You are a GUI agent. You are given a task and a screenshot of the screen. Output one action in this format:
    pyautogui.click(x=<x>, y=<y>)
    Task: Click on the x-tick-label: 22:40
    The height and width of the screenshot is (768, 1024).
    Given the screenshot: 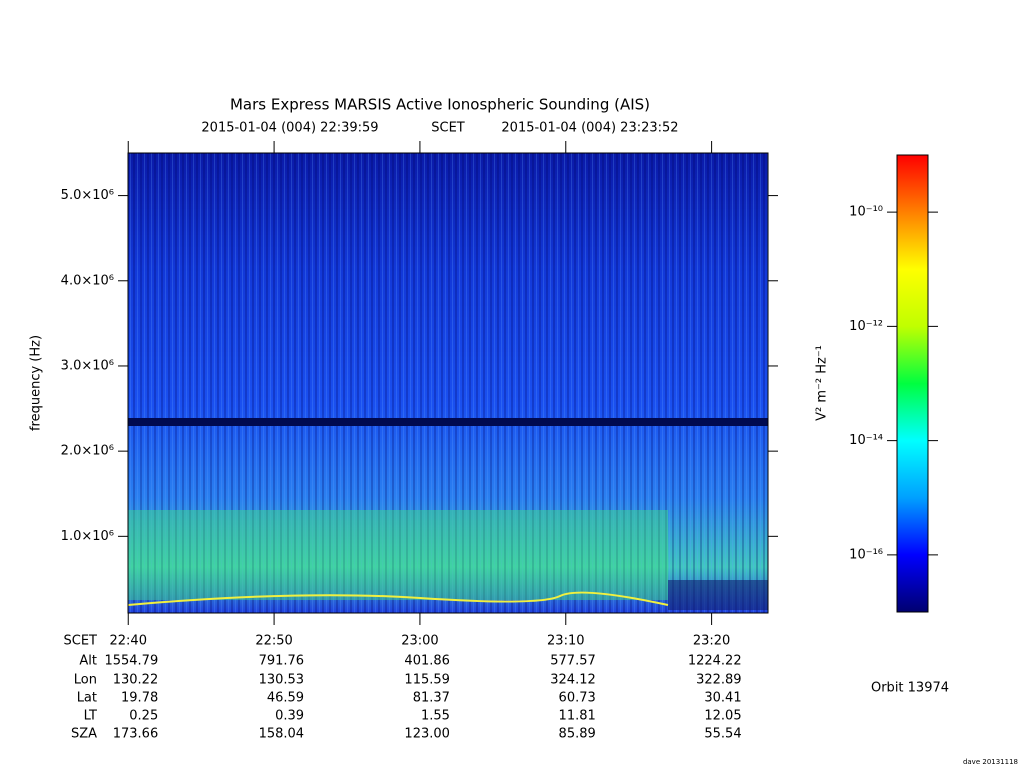 What is the action you would take?
    pyautogui.click(x=128, y=641)
    